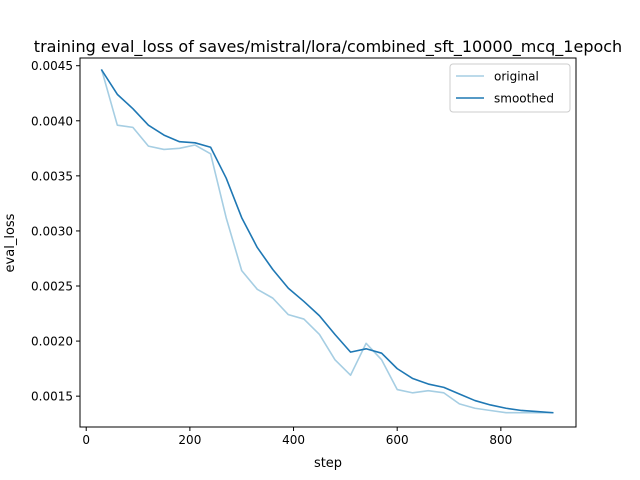  What do you see at coordinates (52, 287) in the screenshot?
I see `y-tick-label: 0.0025` at bounding box center [52, 287].